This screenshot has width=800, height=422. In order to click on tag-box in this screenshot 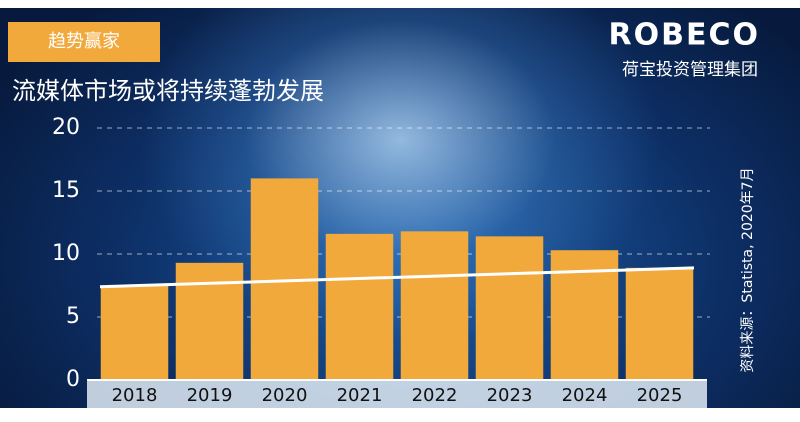, I will do `click(84, 42)`.